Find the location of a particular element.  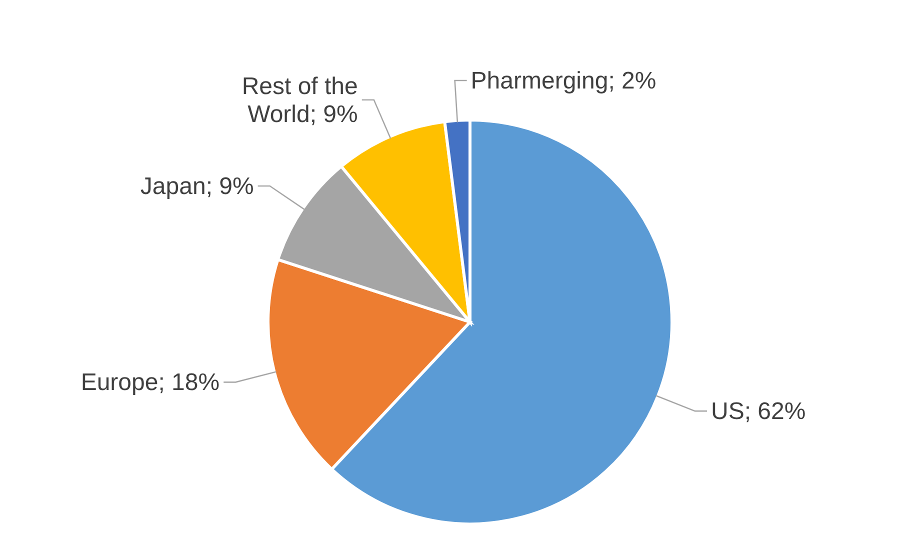

slice-label: Rest of the World; 9% is located at coordinates (300, 100).